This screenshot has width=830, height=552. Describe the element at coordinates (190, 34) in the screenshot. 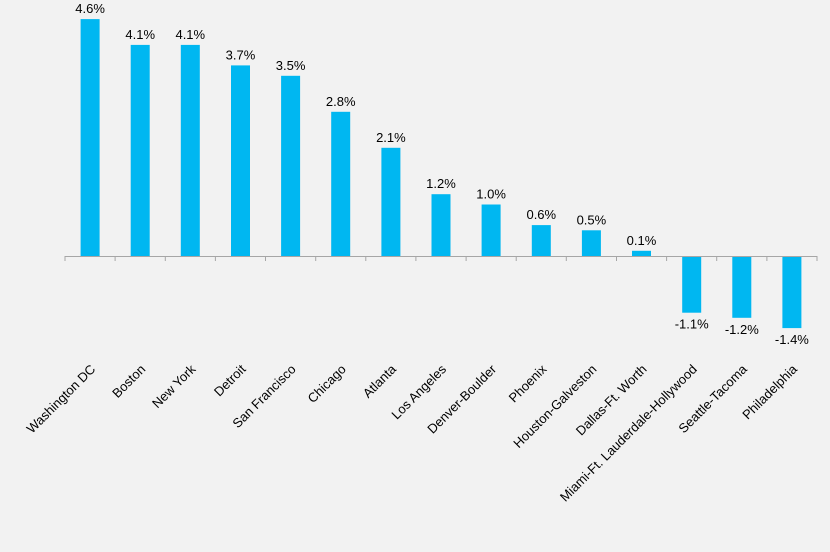

I see `data-label-new-york: 4.1%` at that location.